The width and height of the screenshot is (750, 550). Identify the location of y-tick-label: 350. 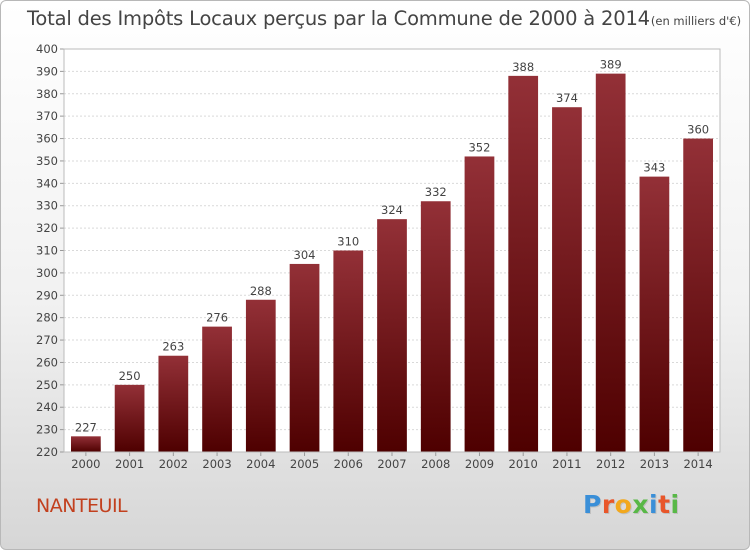
(47, 161).